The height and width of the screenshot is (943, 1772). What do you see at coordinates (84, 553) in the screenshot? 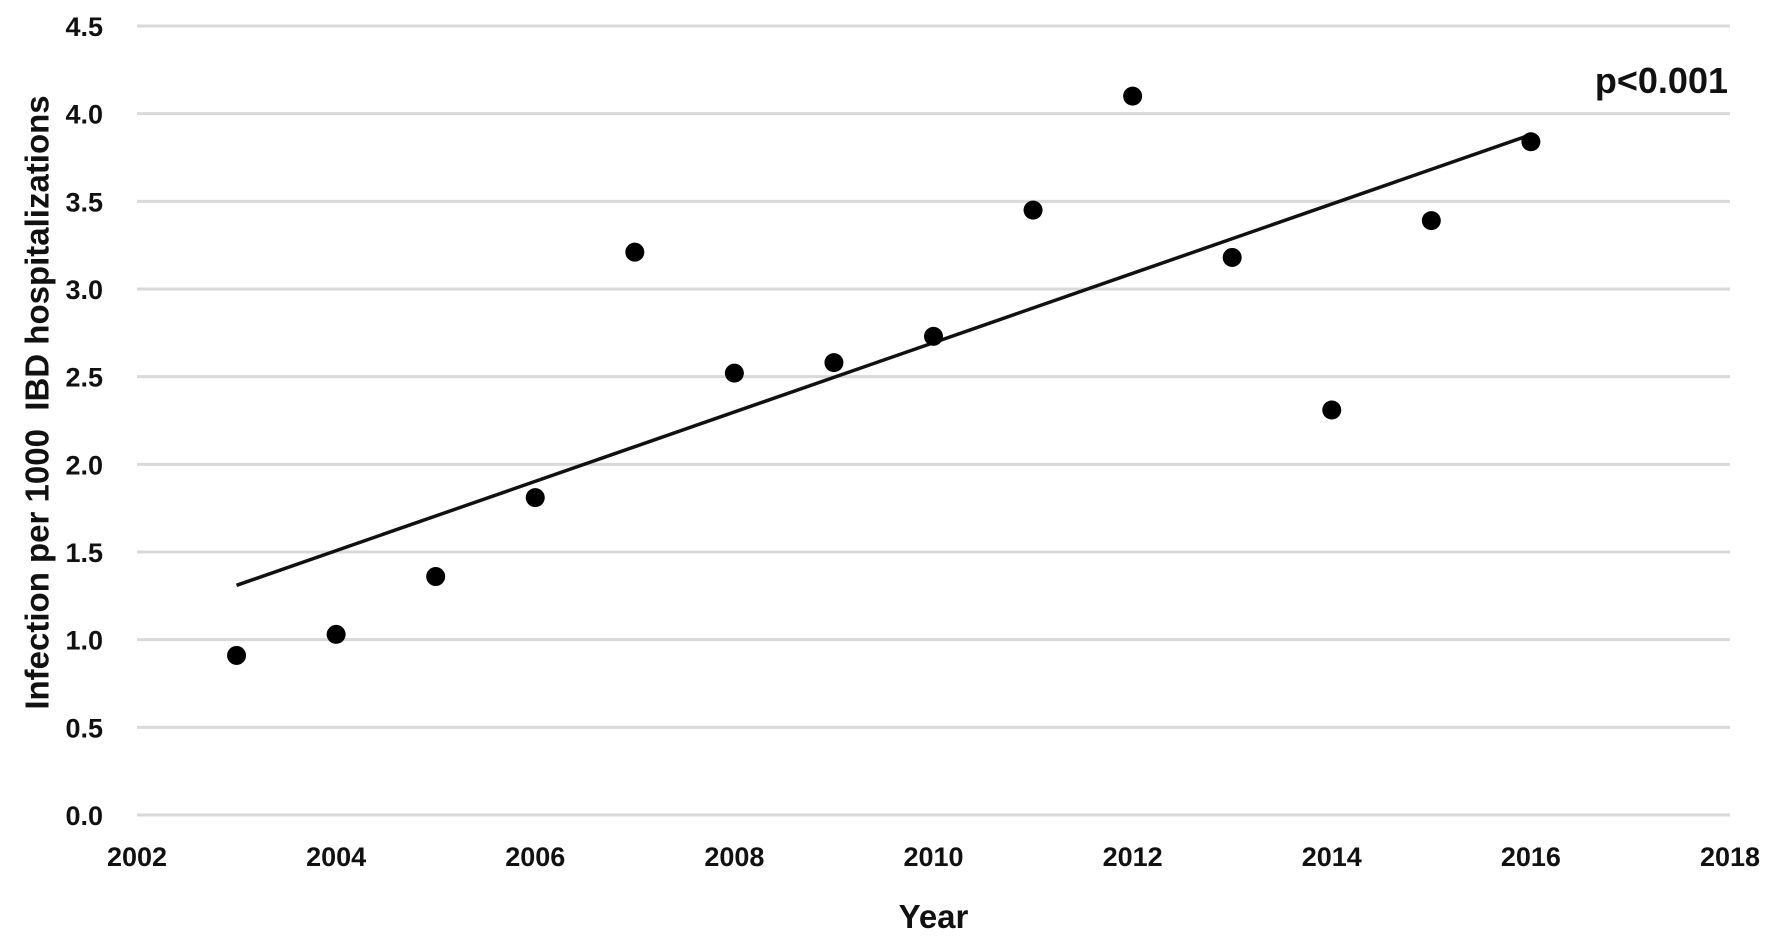
I see `y-tick-label: 1.5` at bounding box center [84, 553].